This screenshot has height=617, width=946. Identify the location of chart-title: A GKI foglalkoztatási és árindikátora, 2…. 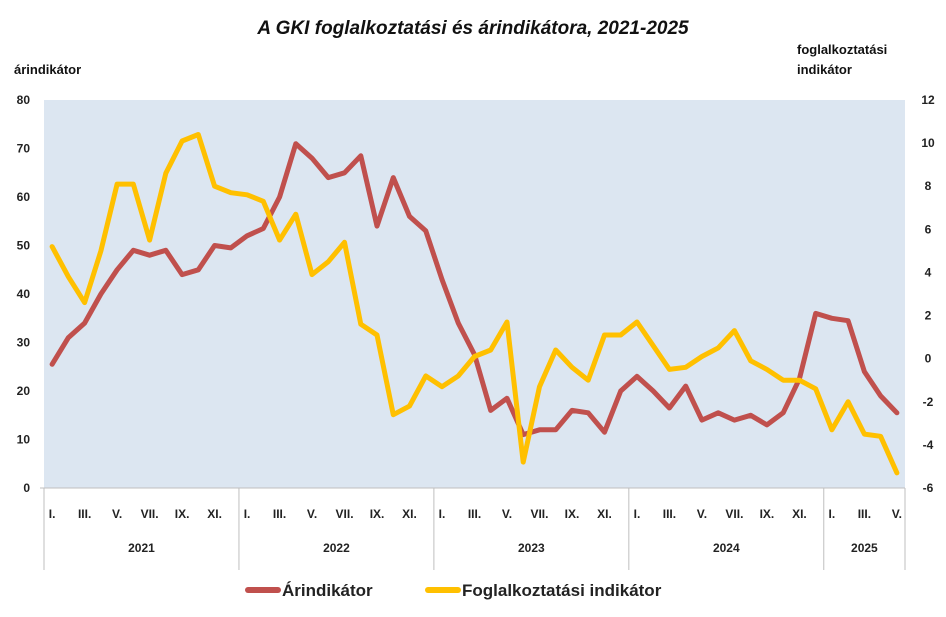
(472, 28).